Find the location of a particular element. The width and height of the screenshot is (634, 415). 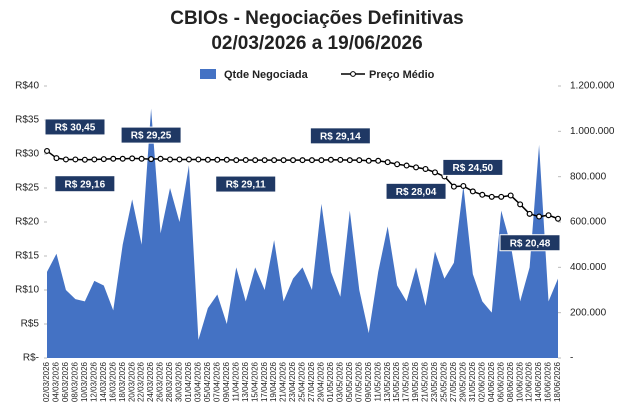

value-label: R$ 28,04 is located at coordinates (416, 192).